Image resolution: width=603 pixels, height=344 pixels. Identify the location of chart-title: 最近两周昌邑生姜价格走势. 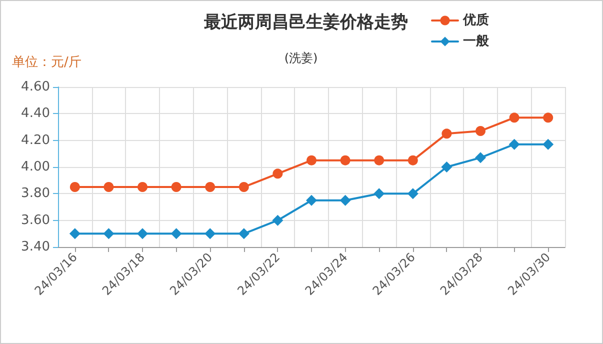
(305, 22).